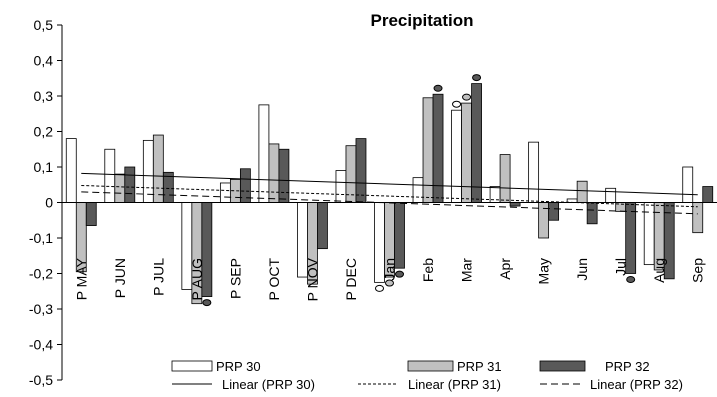 The image size is (717, 397). Describe the element at coordinates (120, 278) in the screenshot. I see `x-tick-label: P JUN` at that location.